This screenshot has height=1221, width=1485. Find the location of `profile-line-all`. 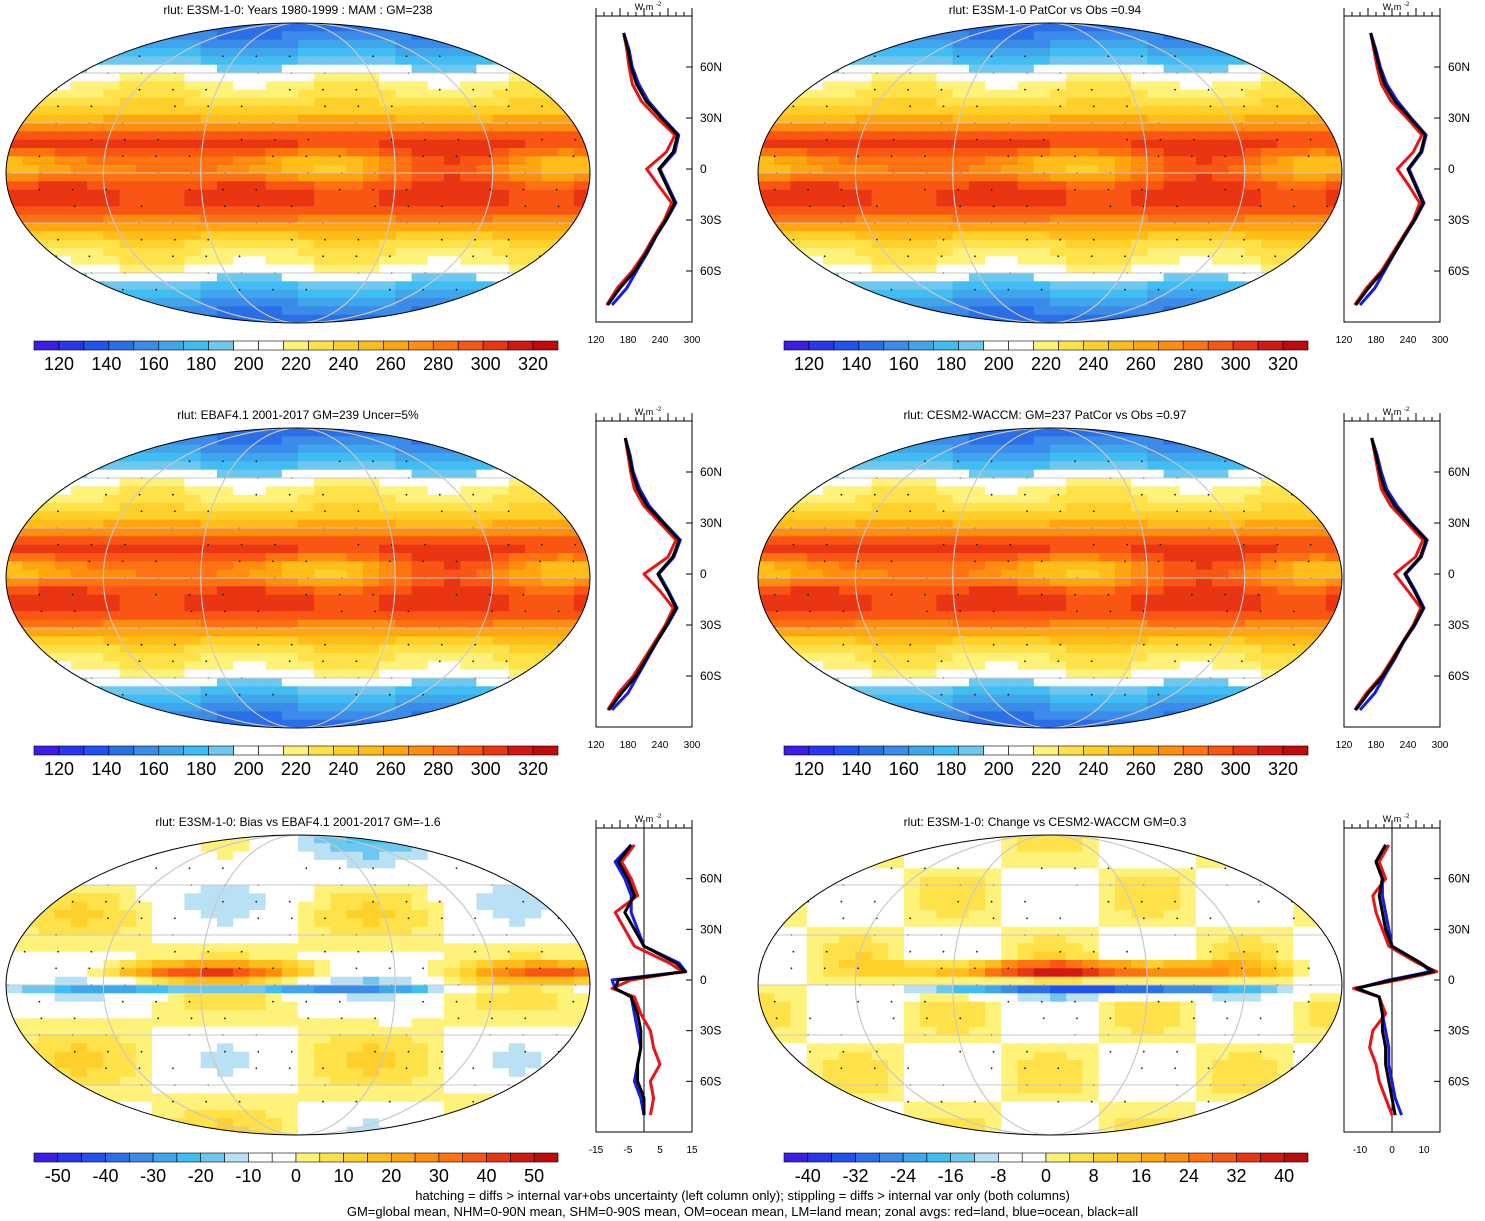

profile-line-all is located at coordinates (1395, 980).